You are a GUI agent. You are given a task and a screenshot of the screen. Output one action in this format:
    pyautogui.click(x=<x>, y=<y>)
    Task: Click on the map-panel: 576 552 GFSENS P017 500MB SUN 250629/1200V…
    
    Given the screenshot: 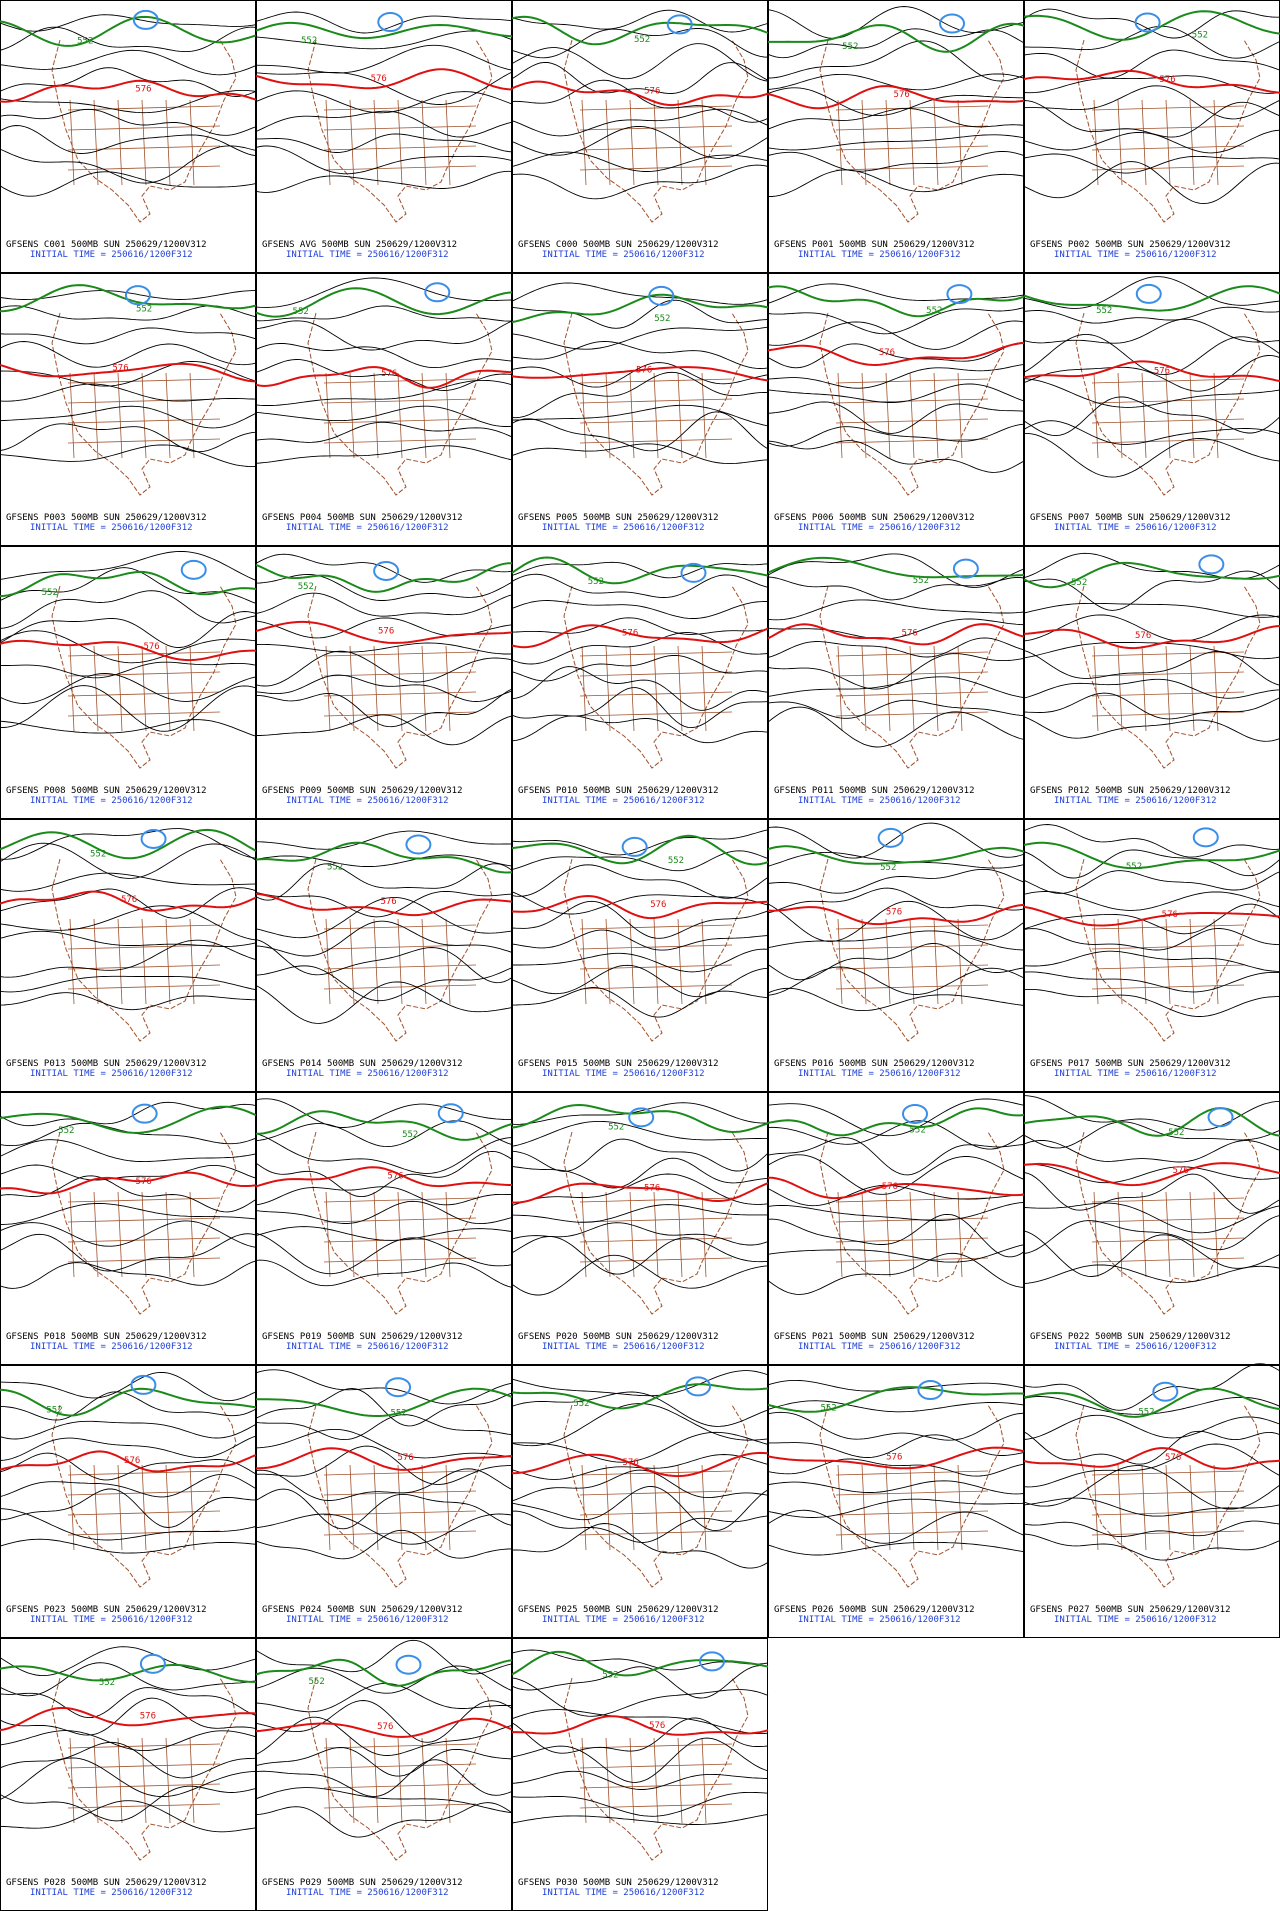 What is the action you would take?
    pyautogui.click(x=1151, y=955)
    